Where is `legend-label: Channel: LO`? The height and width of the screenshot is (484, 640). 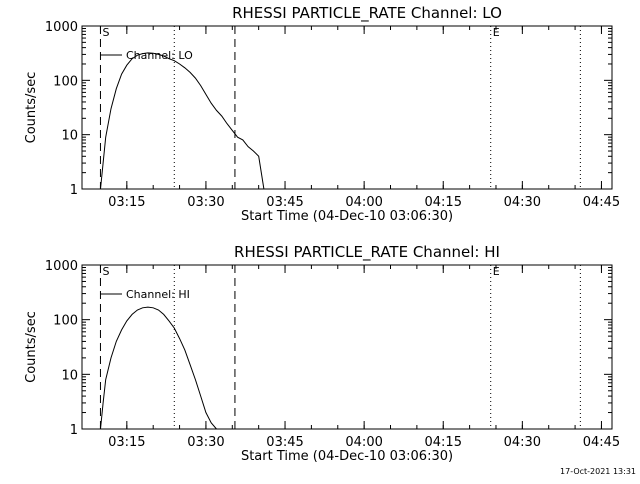 legend-label: Channel: LO is located at coordinates (159, 55).